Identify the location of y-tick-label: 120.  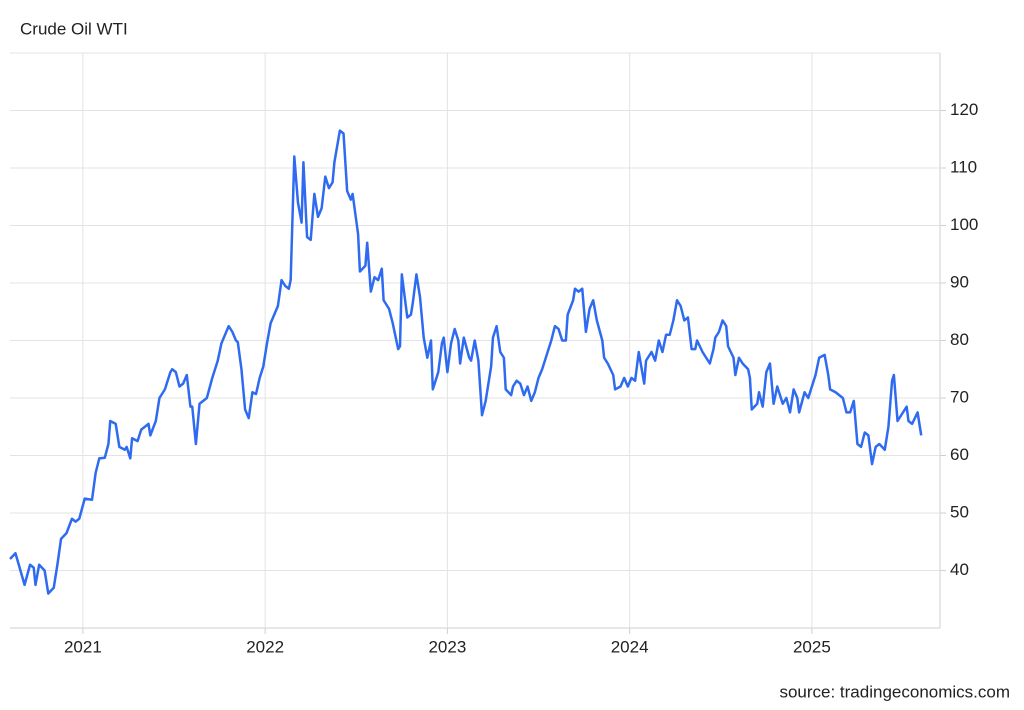
(964, 109).